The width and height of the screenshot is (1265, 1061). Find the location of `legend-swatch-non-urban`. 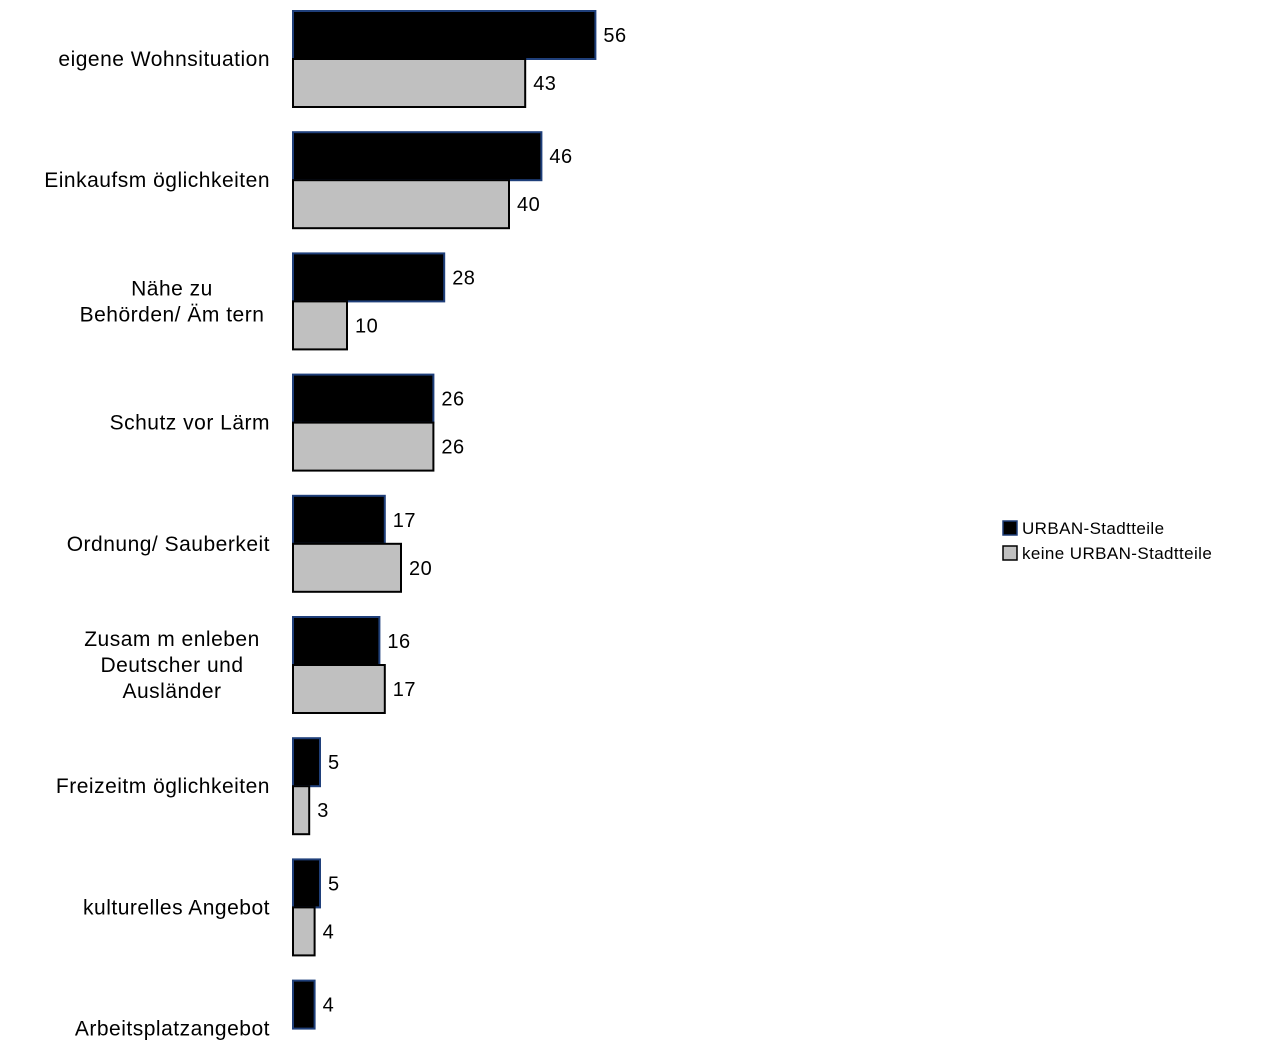

legend-swatch-non-urban is located at coordinates (1010, 553).